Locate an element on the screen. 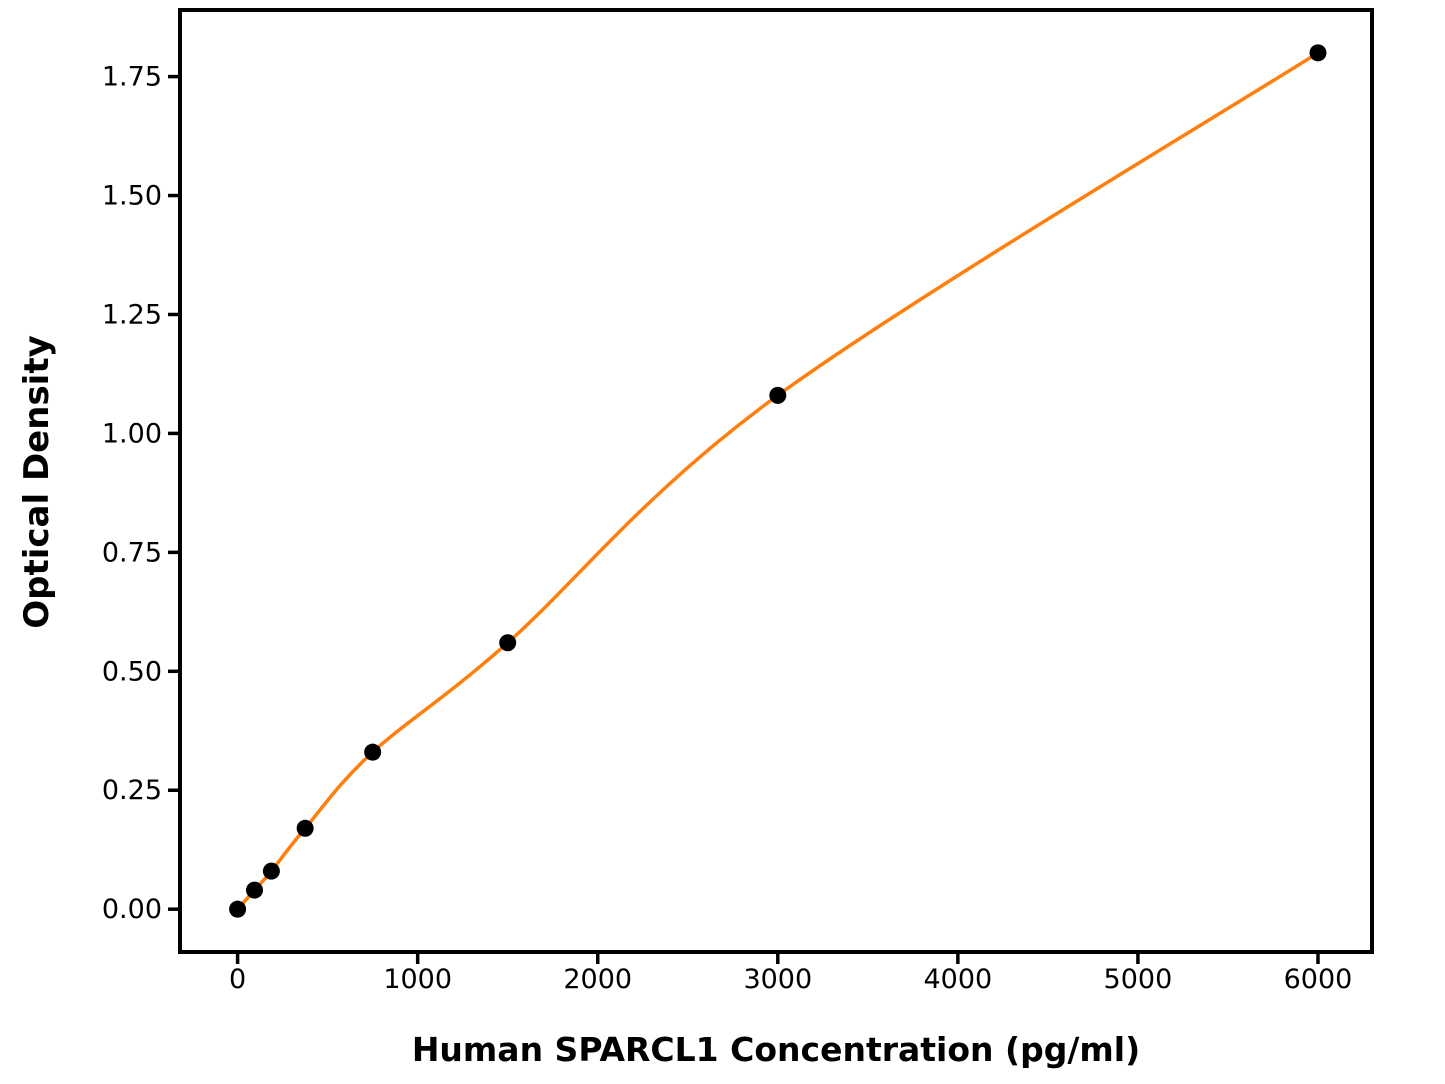  x-tick-label: 4000 is located at coordinates (958, 979).